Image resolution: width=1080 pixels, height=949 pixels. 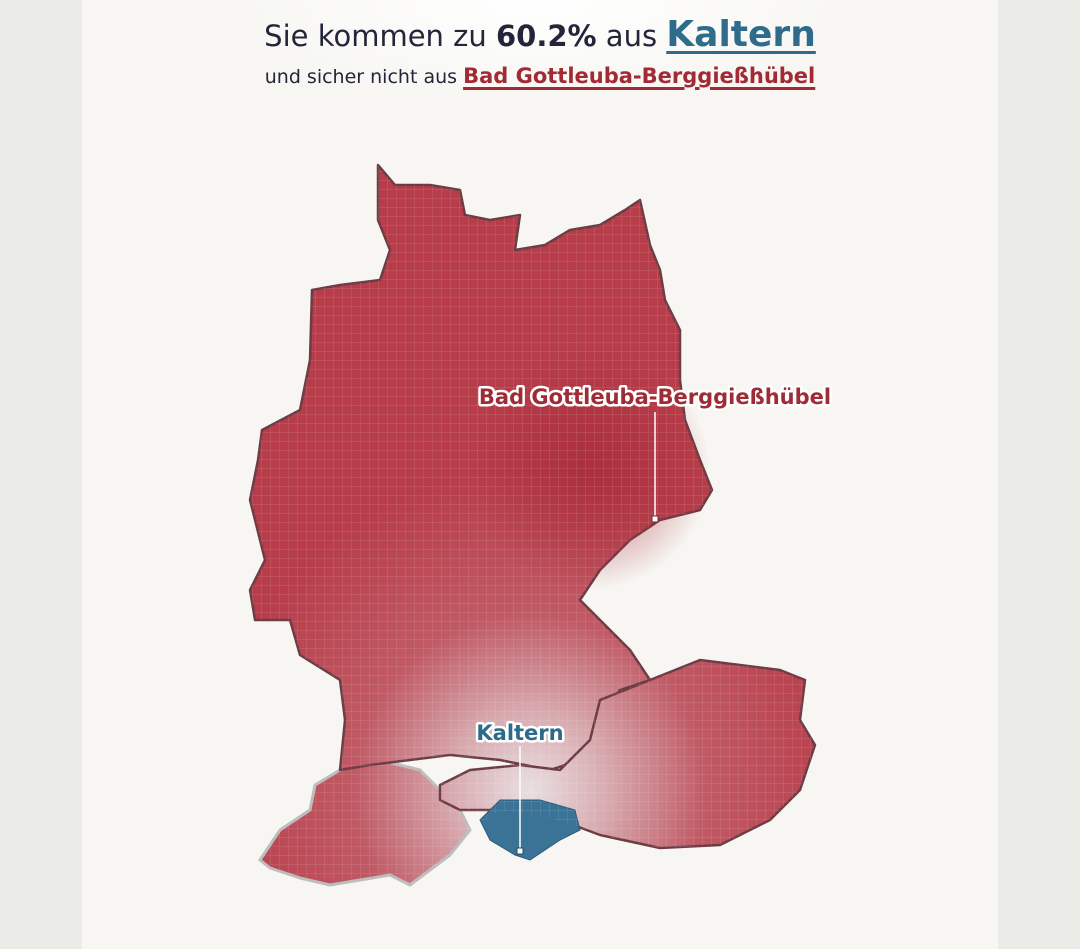 I want to click on glow, so click(x=540, y=55).